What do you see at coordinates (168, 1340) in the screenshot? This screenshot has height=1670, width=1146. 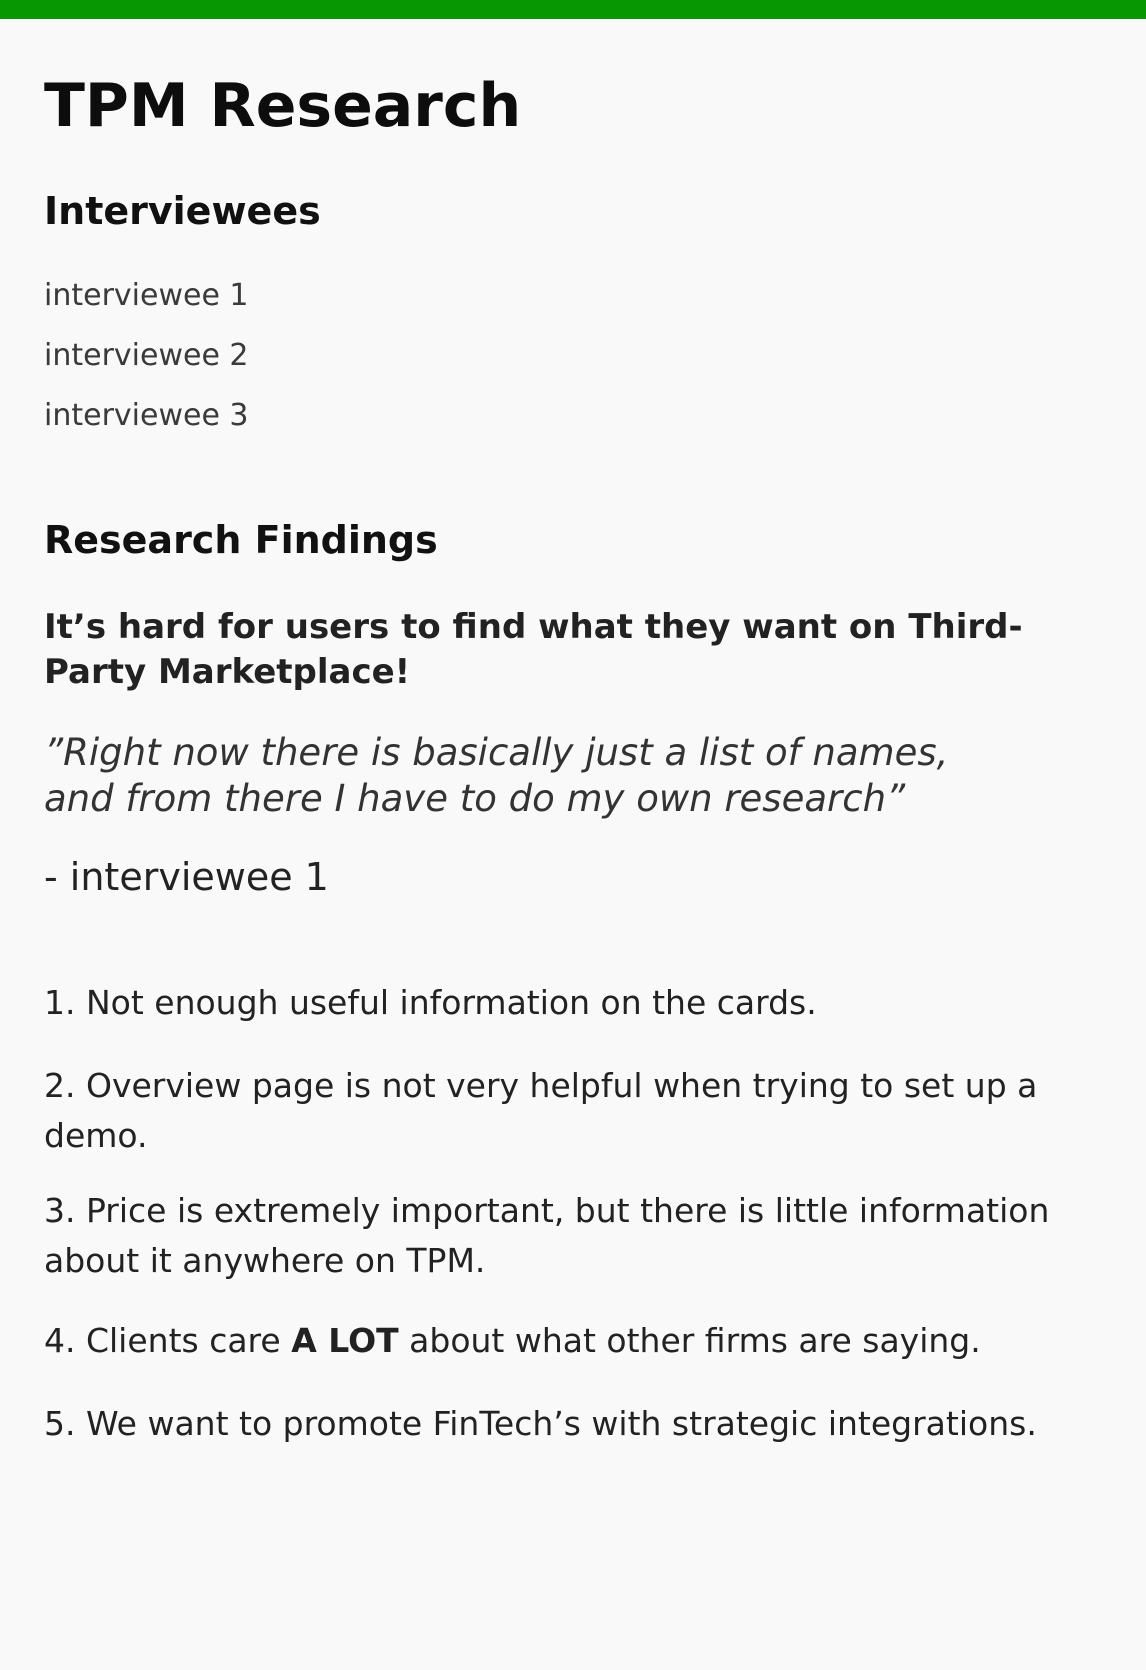 I see `finding-text: 4. Clients care` at bounding box center [168, 1340].